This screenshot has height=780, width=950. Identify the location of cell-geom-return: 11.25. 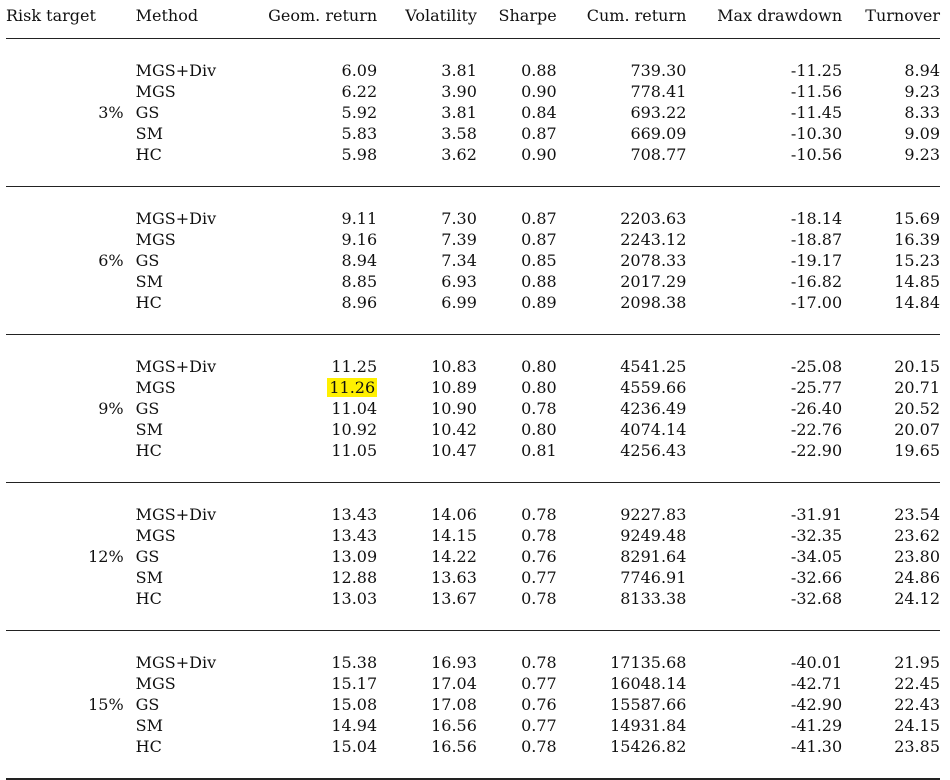
(354, 366).